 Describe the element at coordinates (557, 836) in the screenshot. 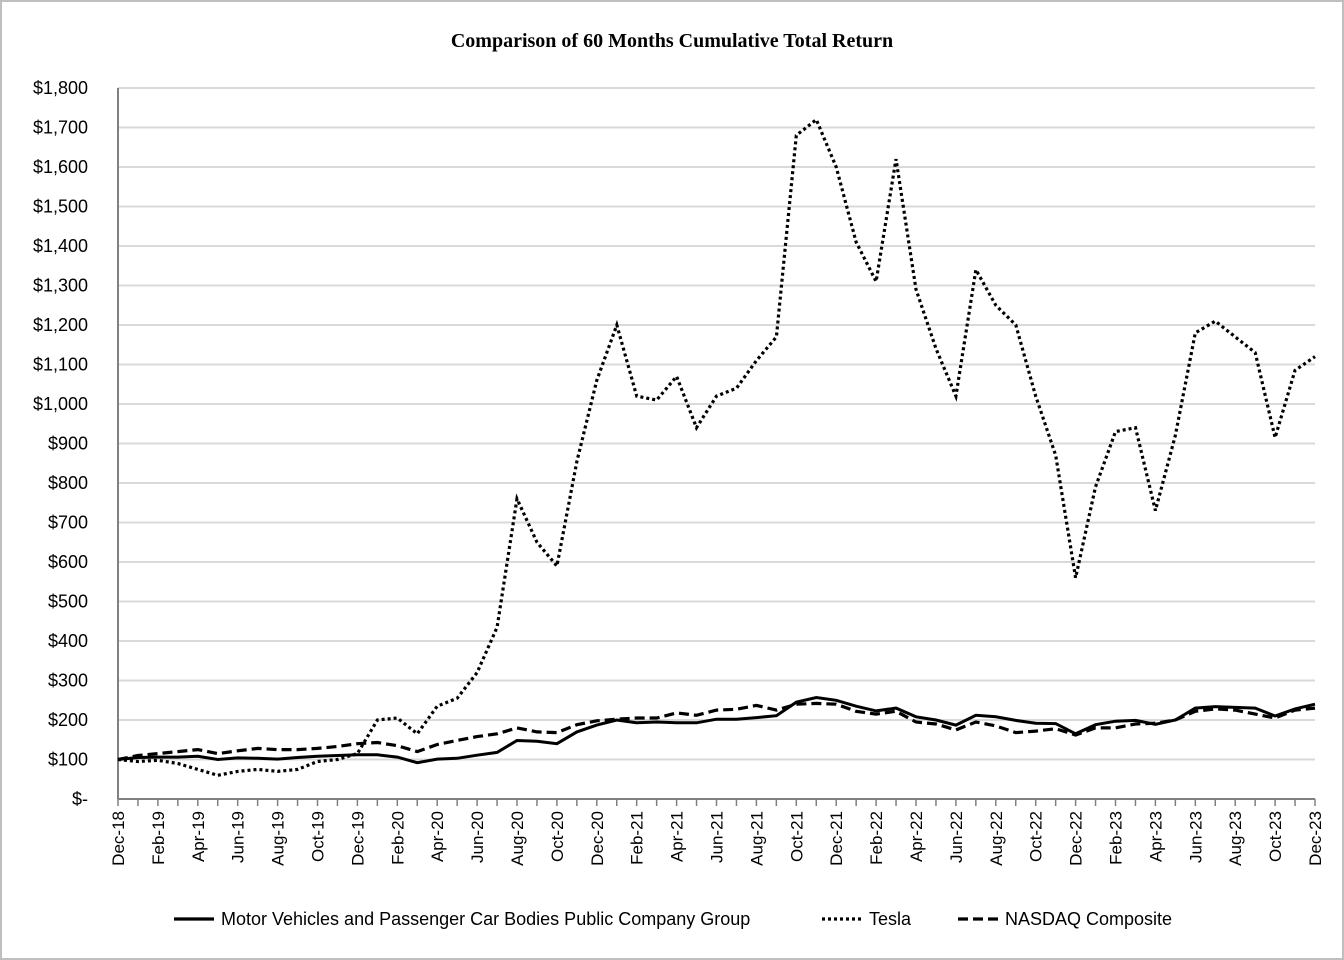

I see `x-tick-label: Oct-20` at that location.